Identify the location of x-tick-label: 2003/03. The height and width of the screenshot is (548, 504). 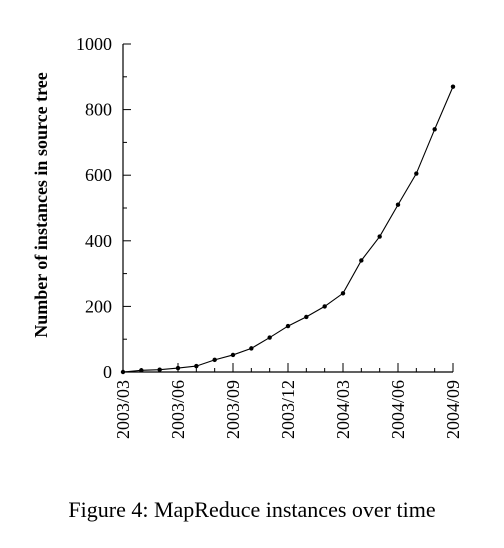
(123, 409).